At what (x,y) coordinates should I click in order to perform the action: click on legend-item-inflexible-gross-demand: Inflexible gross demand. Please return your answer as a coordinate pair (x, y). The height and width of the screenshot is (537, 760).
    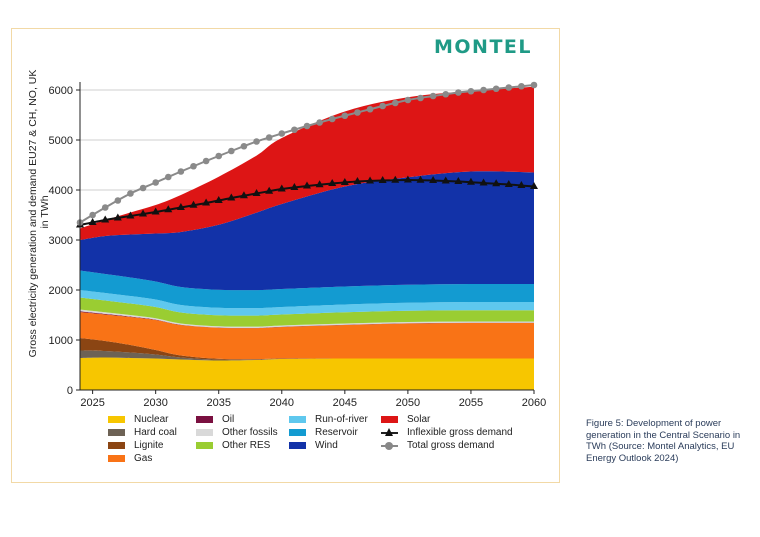
    Looking at the image, I should click on (447, 432).